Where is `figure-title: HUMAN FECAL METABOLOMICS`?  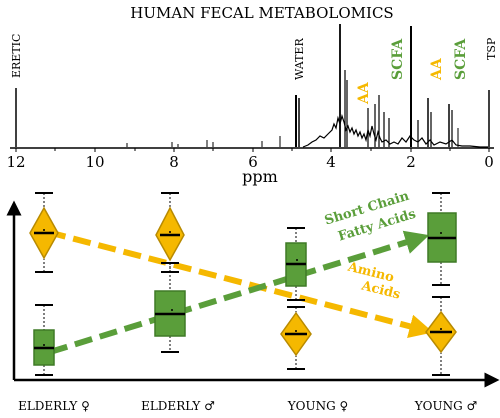
figure-title: HUMAN FECAL METABOLOMICS is located at coordinates (261, 13).